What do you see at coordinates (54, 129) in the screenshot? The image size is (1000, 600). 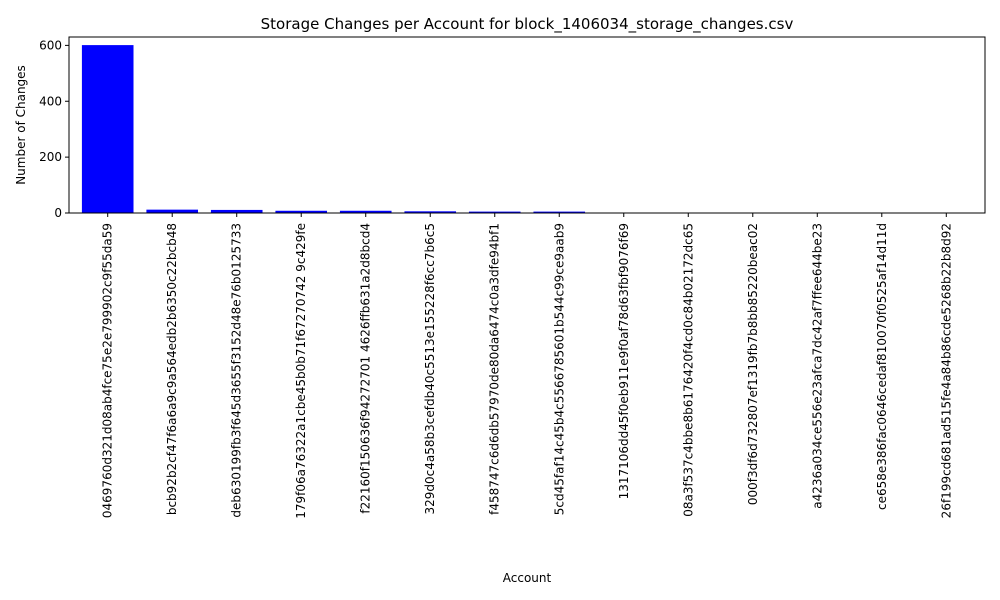 I see `y-axis-ticks: 0 200 400 600` at bounding box center [54, 129].